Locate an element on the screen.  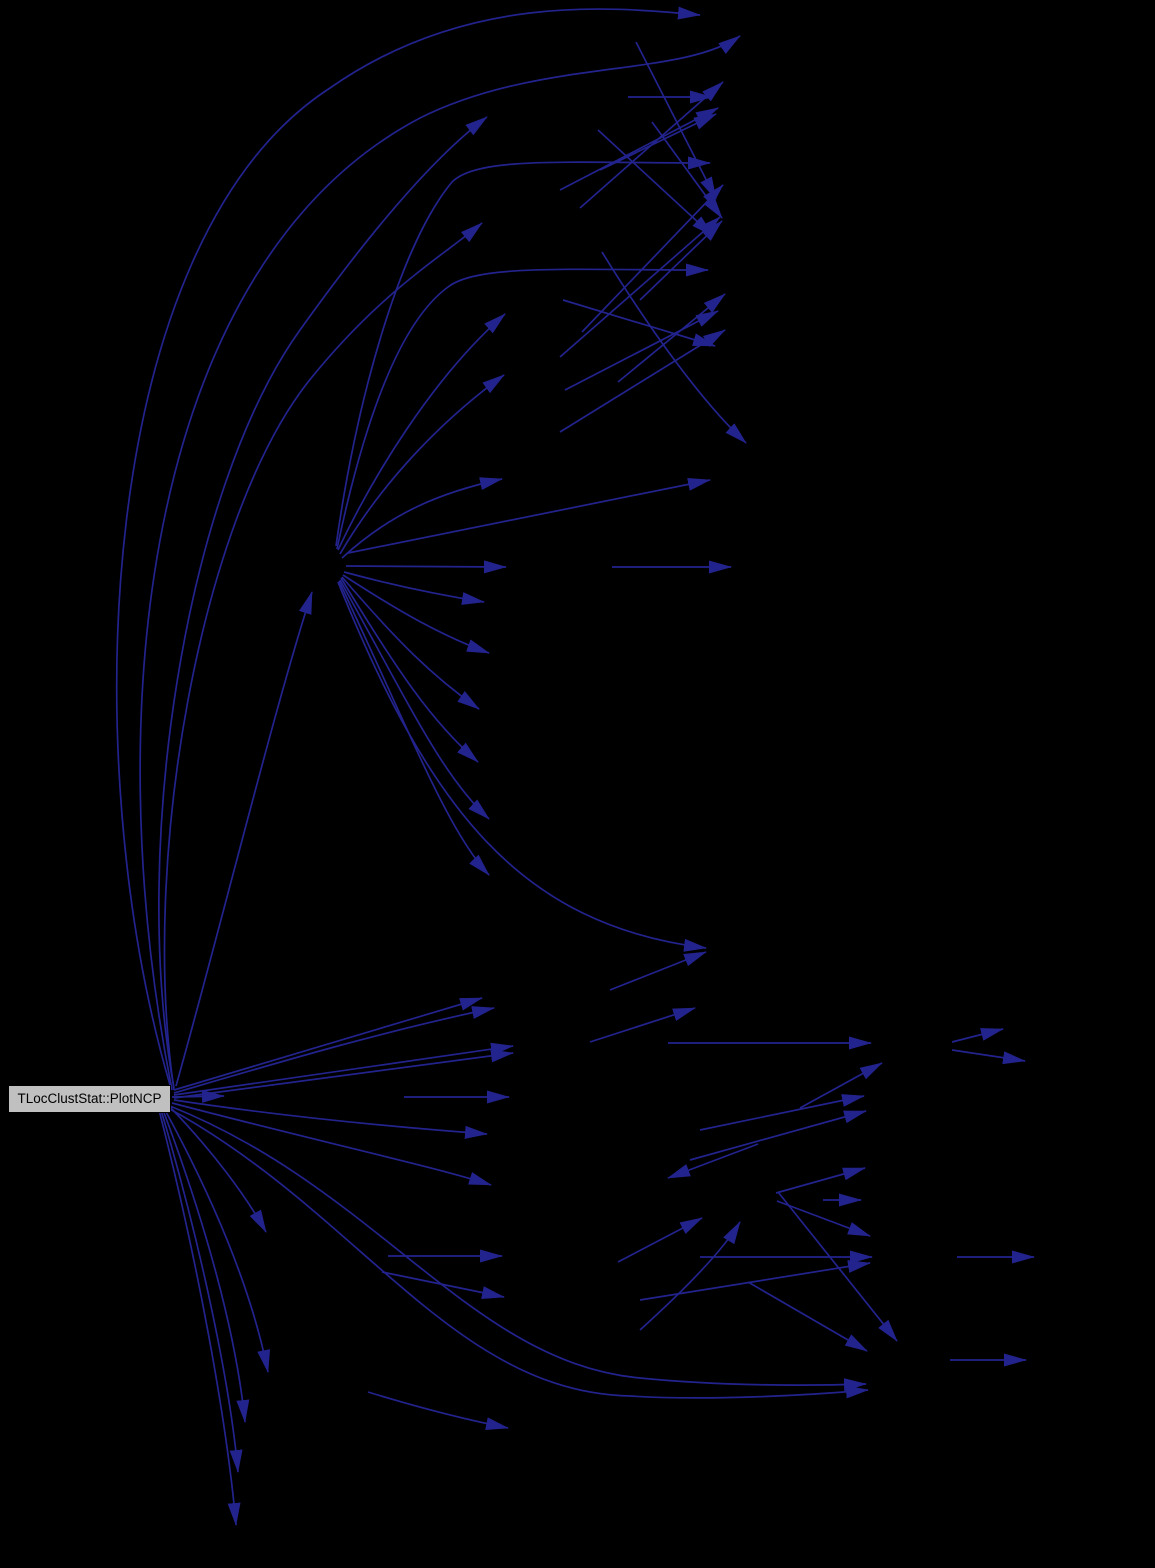
graph-node-root: TLocClustStat::PlotNCP is located at coordinates (89, 1099).